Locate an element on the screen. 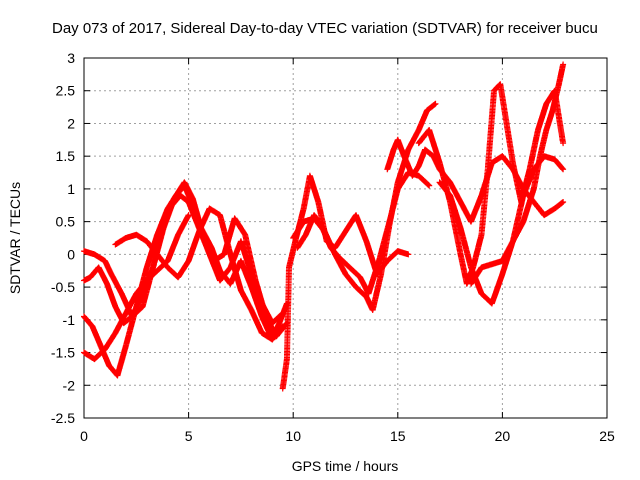 This screenshot has width=640, height=480. x-tick-label: 0 is located at coordinates (84, 436).